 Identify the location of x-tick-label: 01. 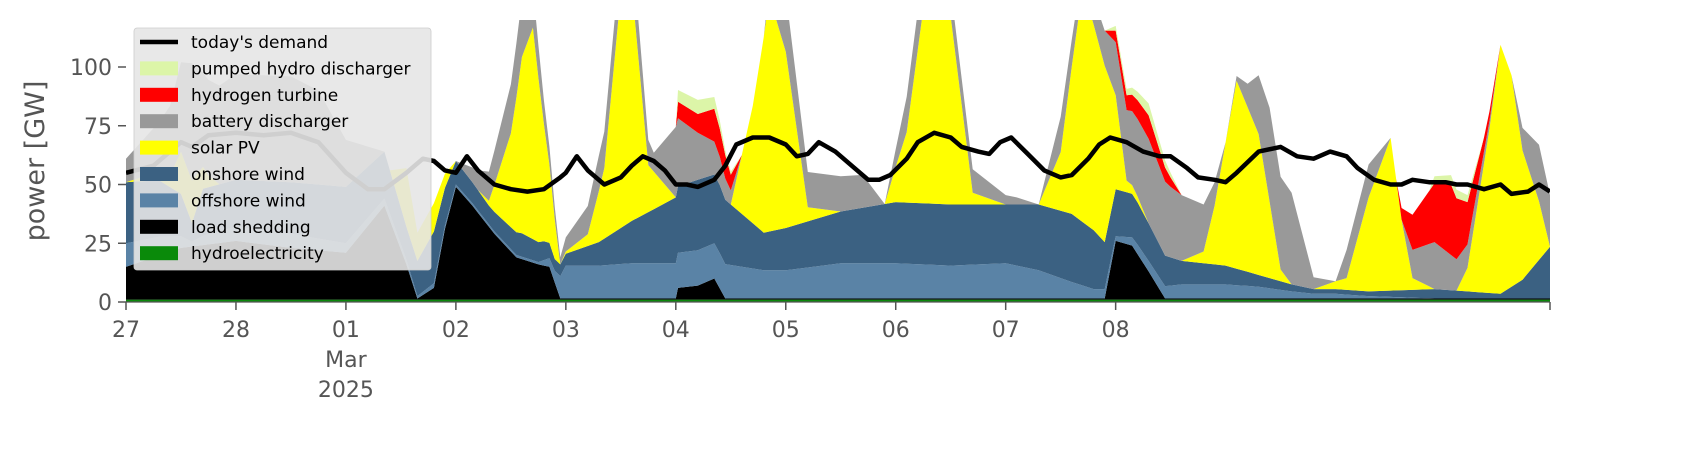
(346, 330).